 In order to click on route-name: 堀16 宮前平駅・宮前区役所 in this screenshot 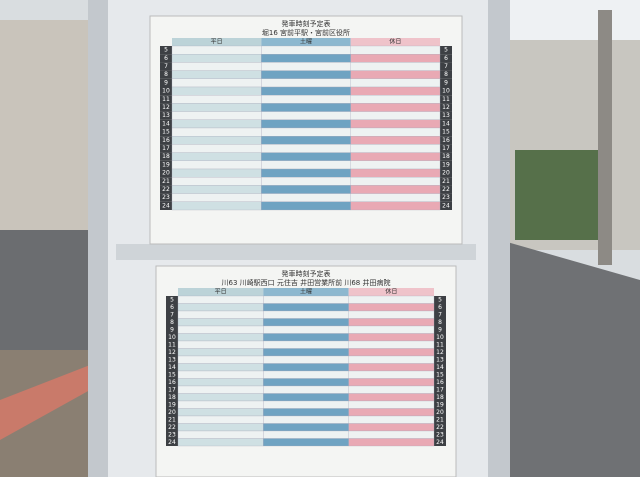, I will do `click(306, 32)`.